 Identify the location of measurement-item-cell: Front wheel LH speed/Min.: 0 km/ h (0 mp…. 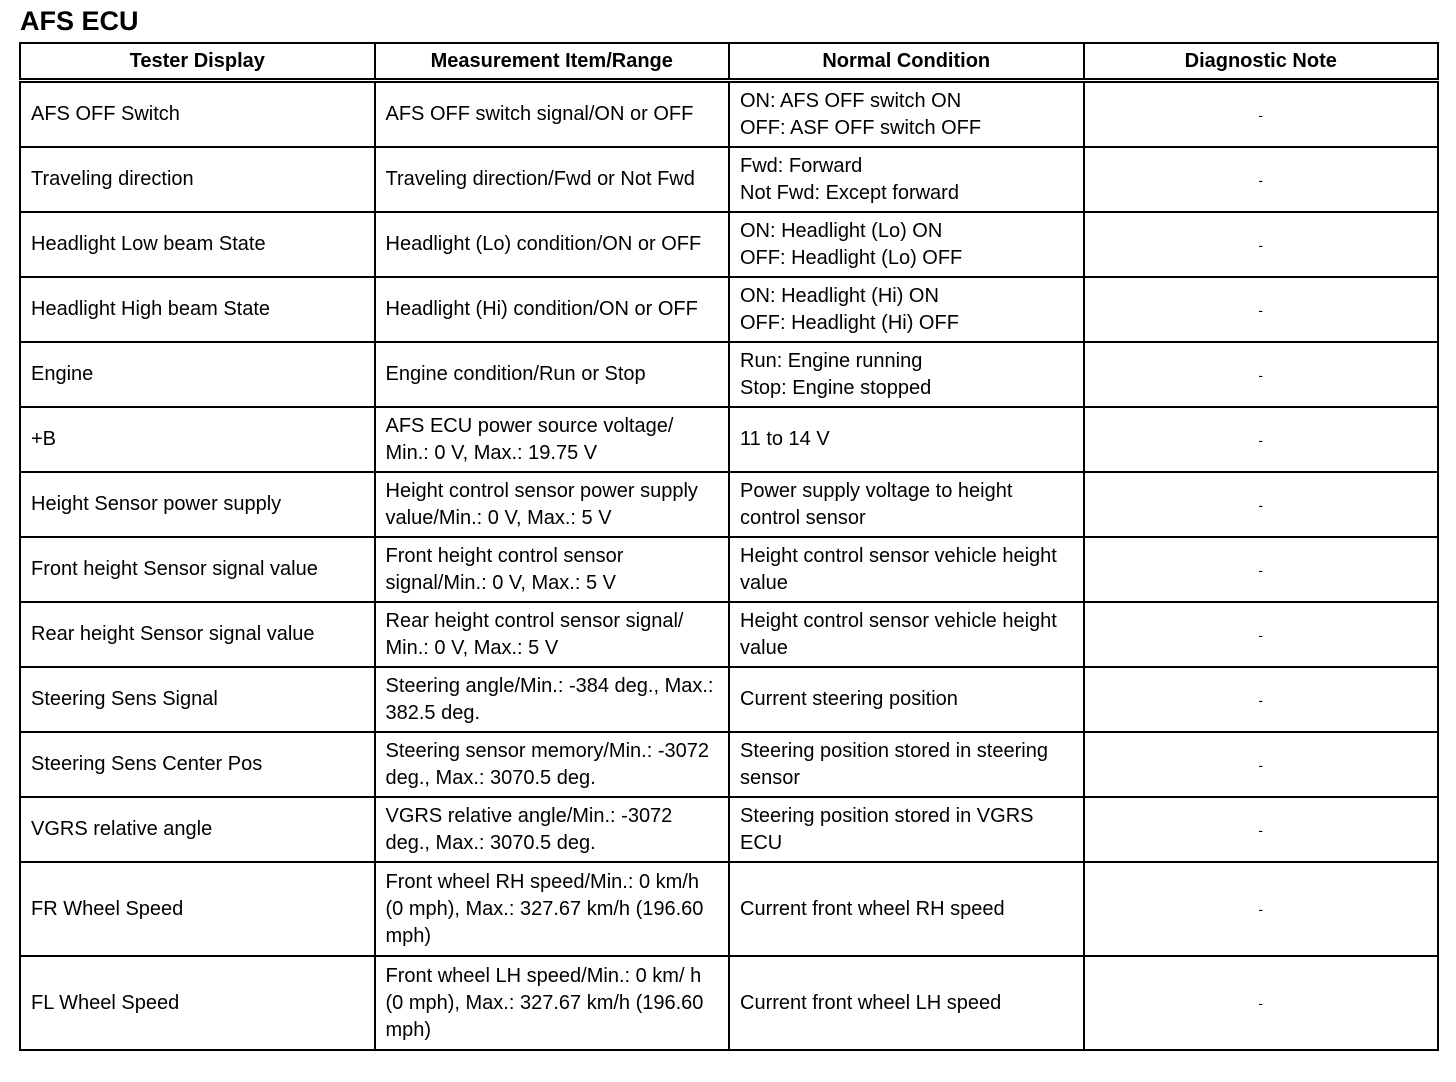
(551, 1003).